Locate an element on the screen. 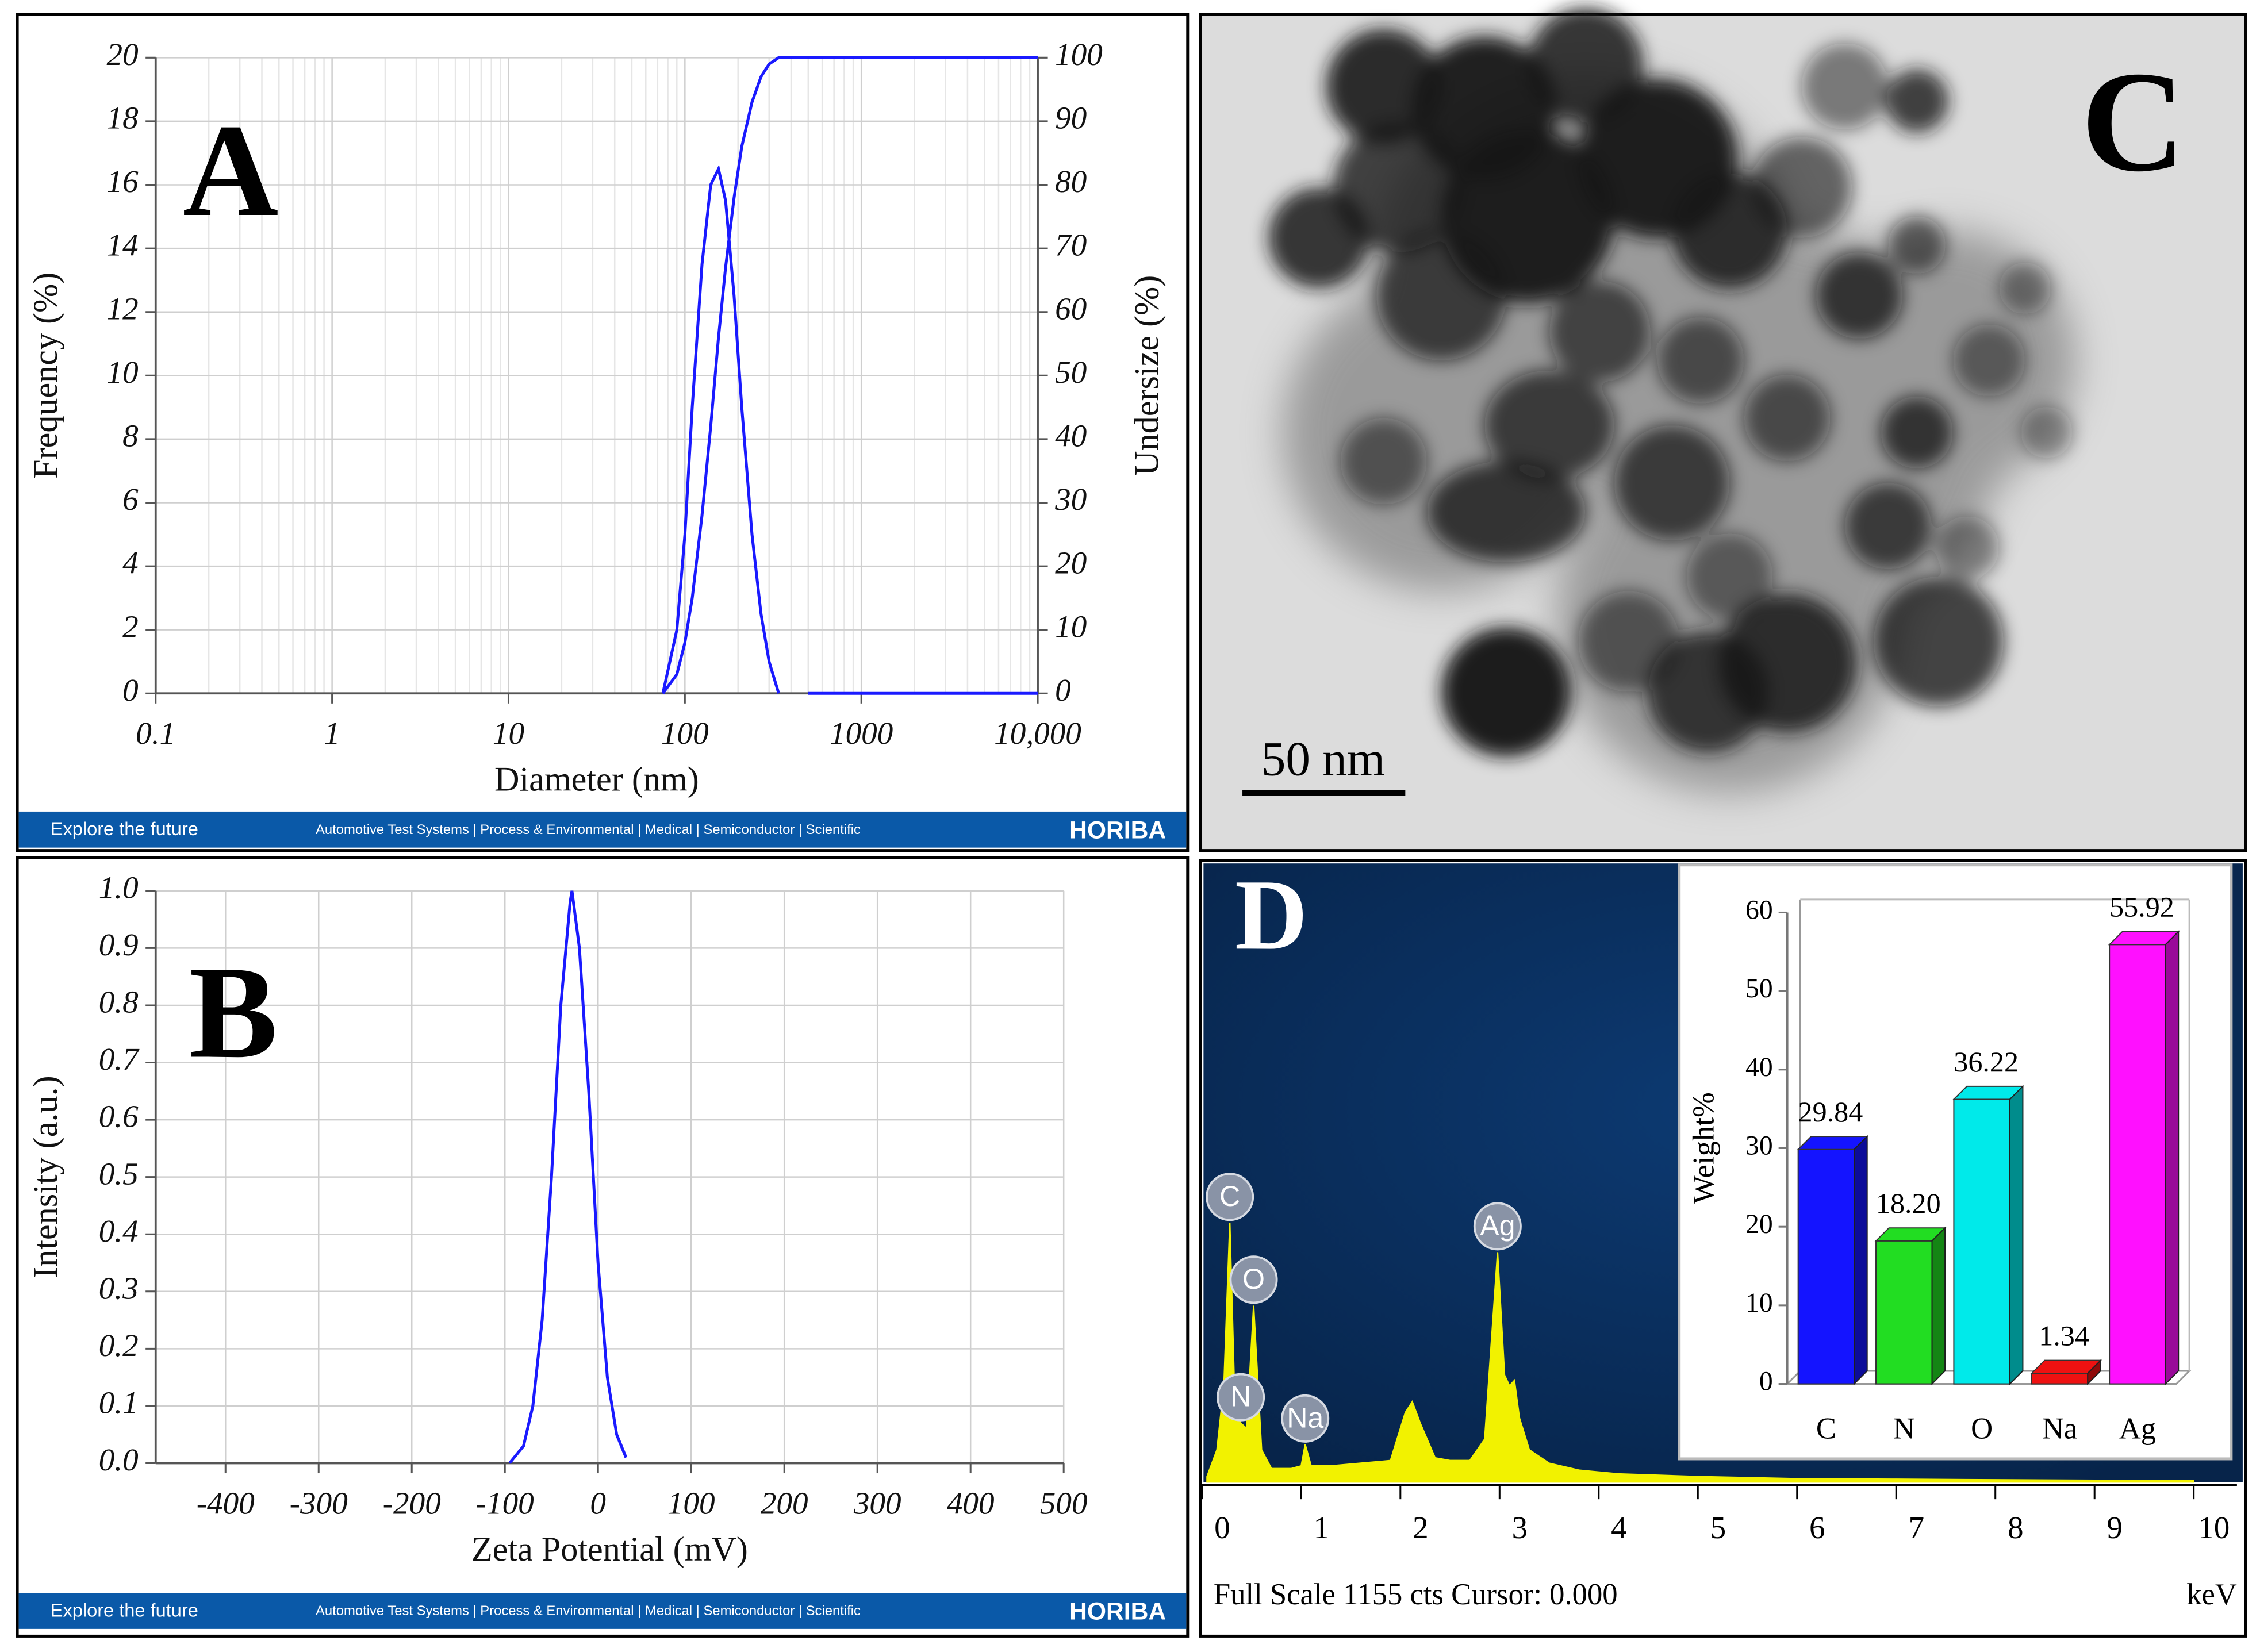  x-tick-label: 9 is located at coordinates (2115, 1527).